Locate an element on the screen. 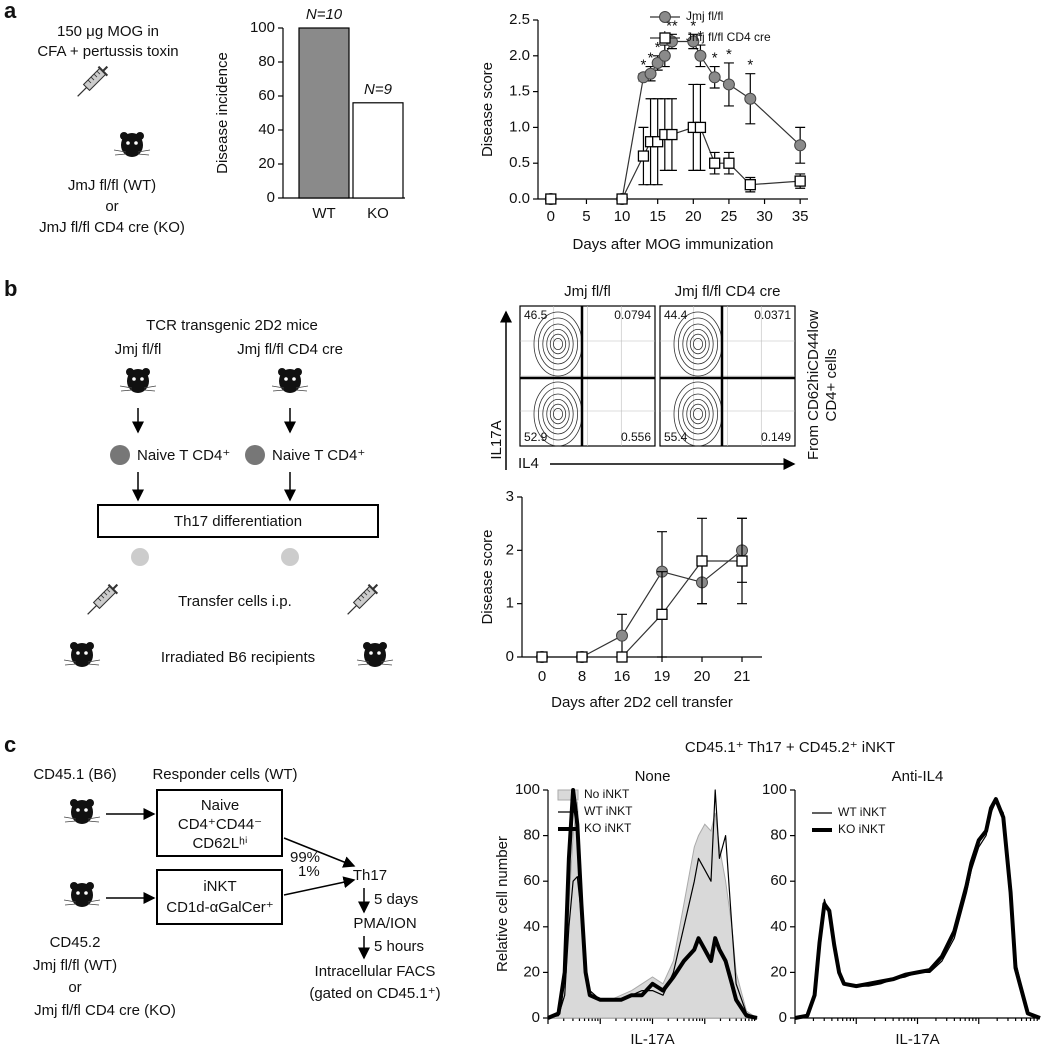 The height and width of the screenshot is (1050, 1048). y-tick-label: 80 is located at coordinates (266, 61).